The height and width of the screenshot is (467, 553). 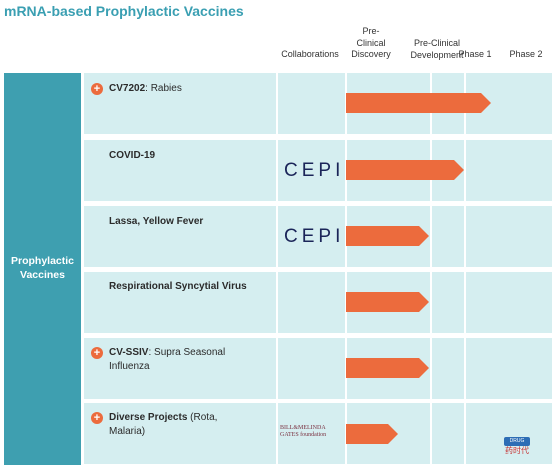 I want to click on program-indication: Rabies, so click(x=166, y=88).